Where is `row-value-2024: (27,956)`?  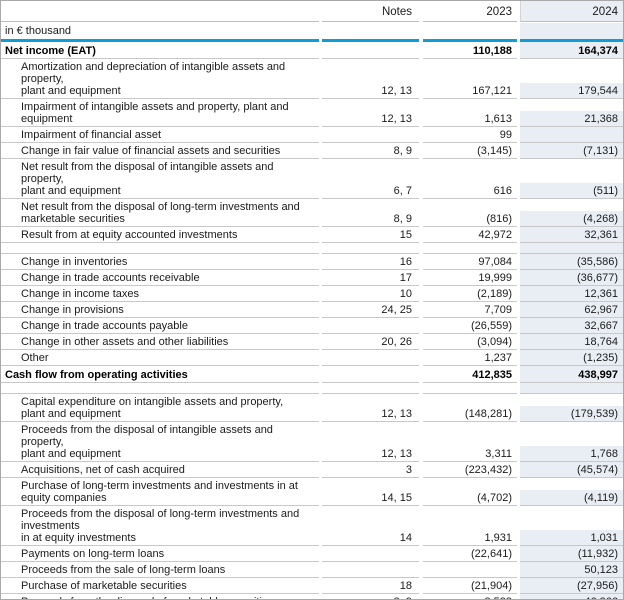
row-value-2024: (27,956) is located at coordinates (571, 586).